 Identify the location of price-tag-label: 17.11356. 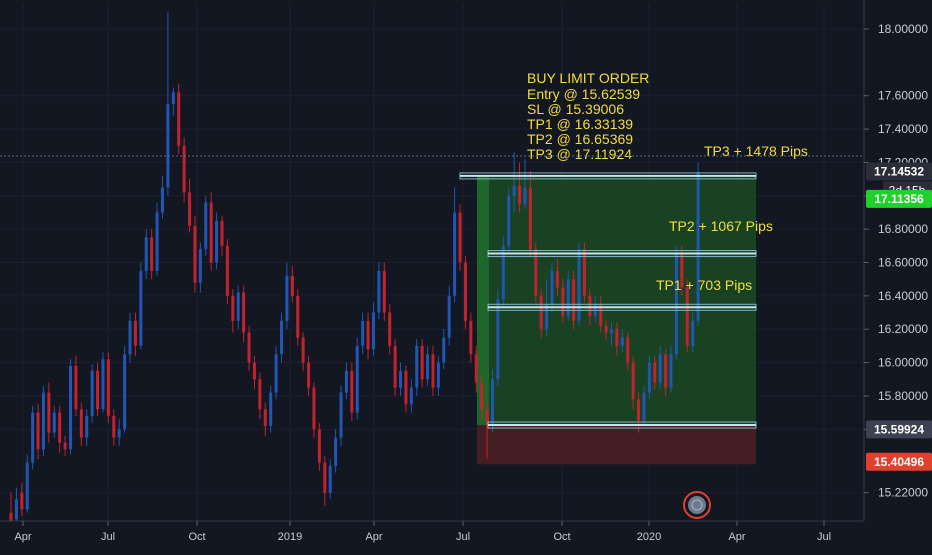
(899, 199).